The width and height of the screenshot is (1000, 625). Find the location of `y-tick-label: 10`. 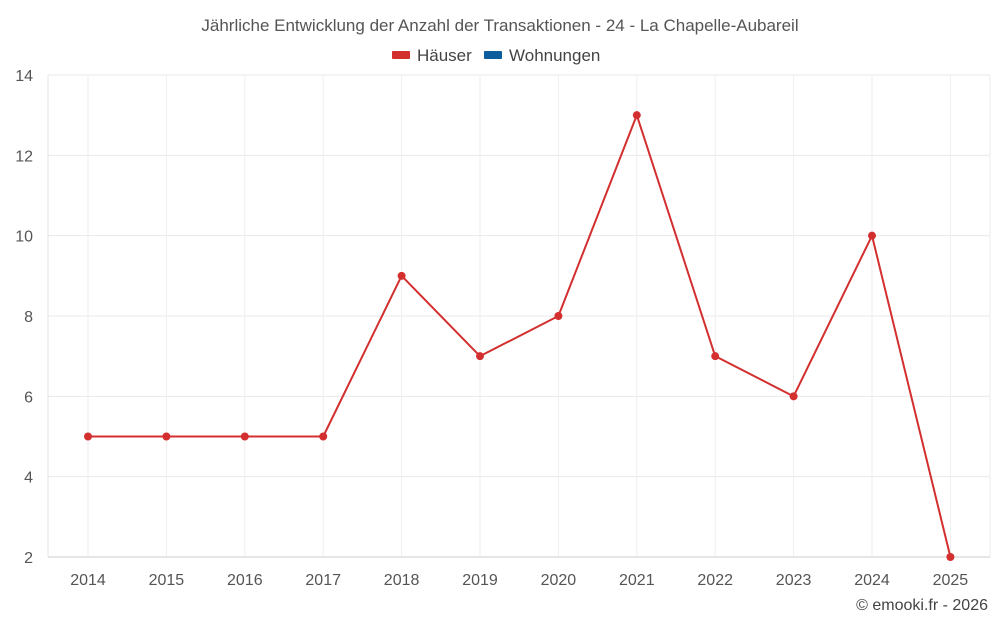

y-tick-label: 10 is located at coordinates (24, 237).